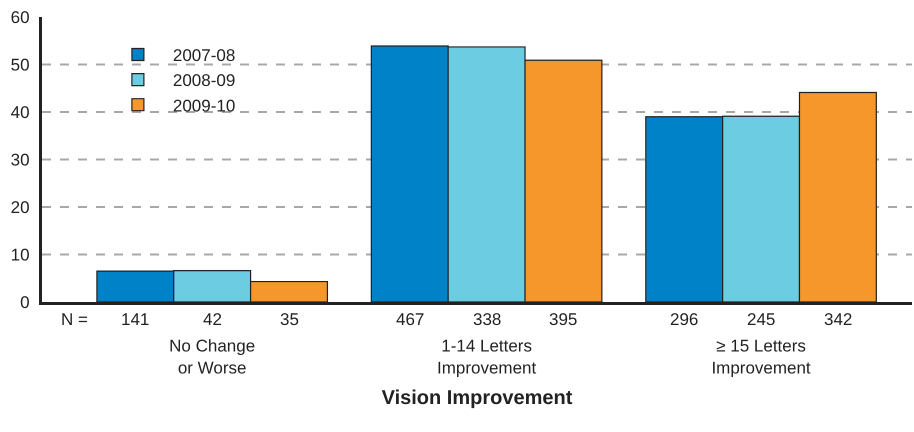 The width and height of the screenshot is (914, 432). I want to click on text: 395, so click(563, 319).